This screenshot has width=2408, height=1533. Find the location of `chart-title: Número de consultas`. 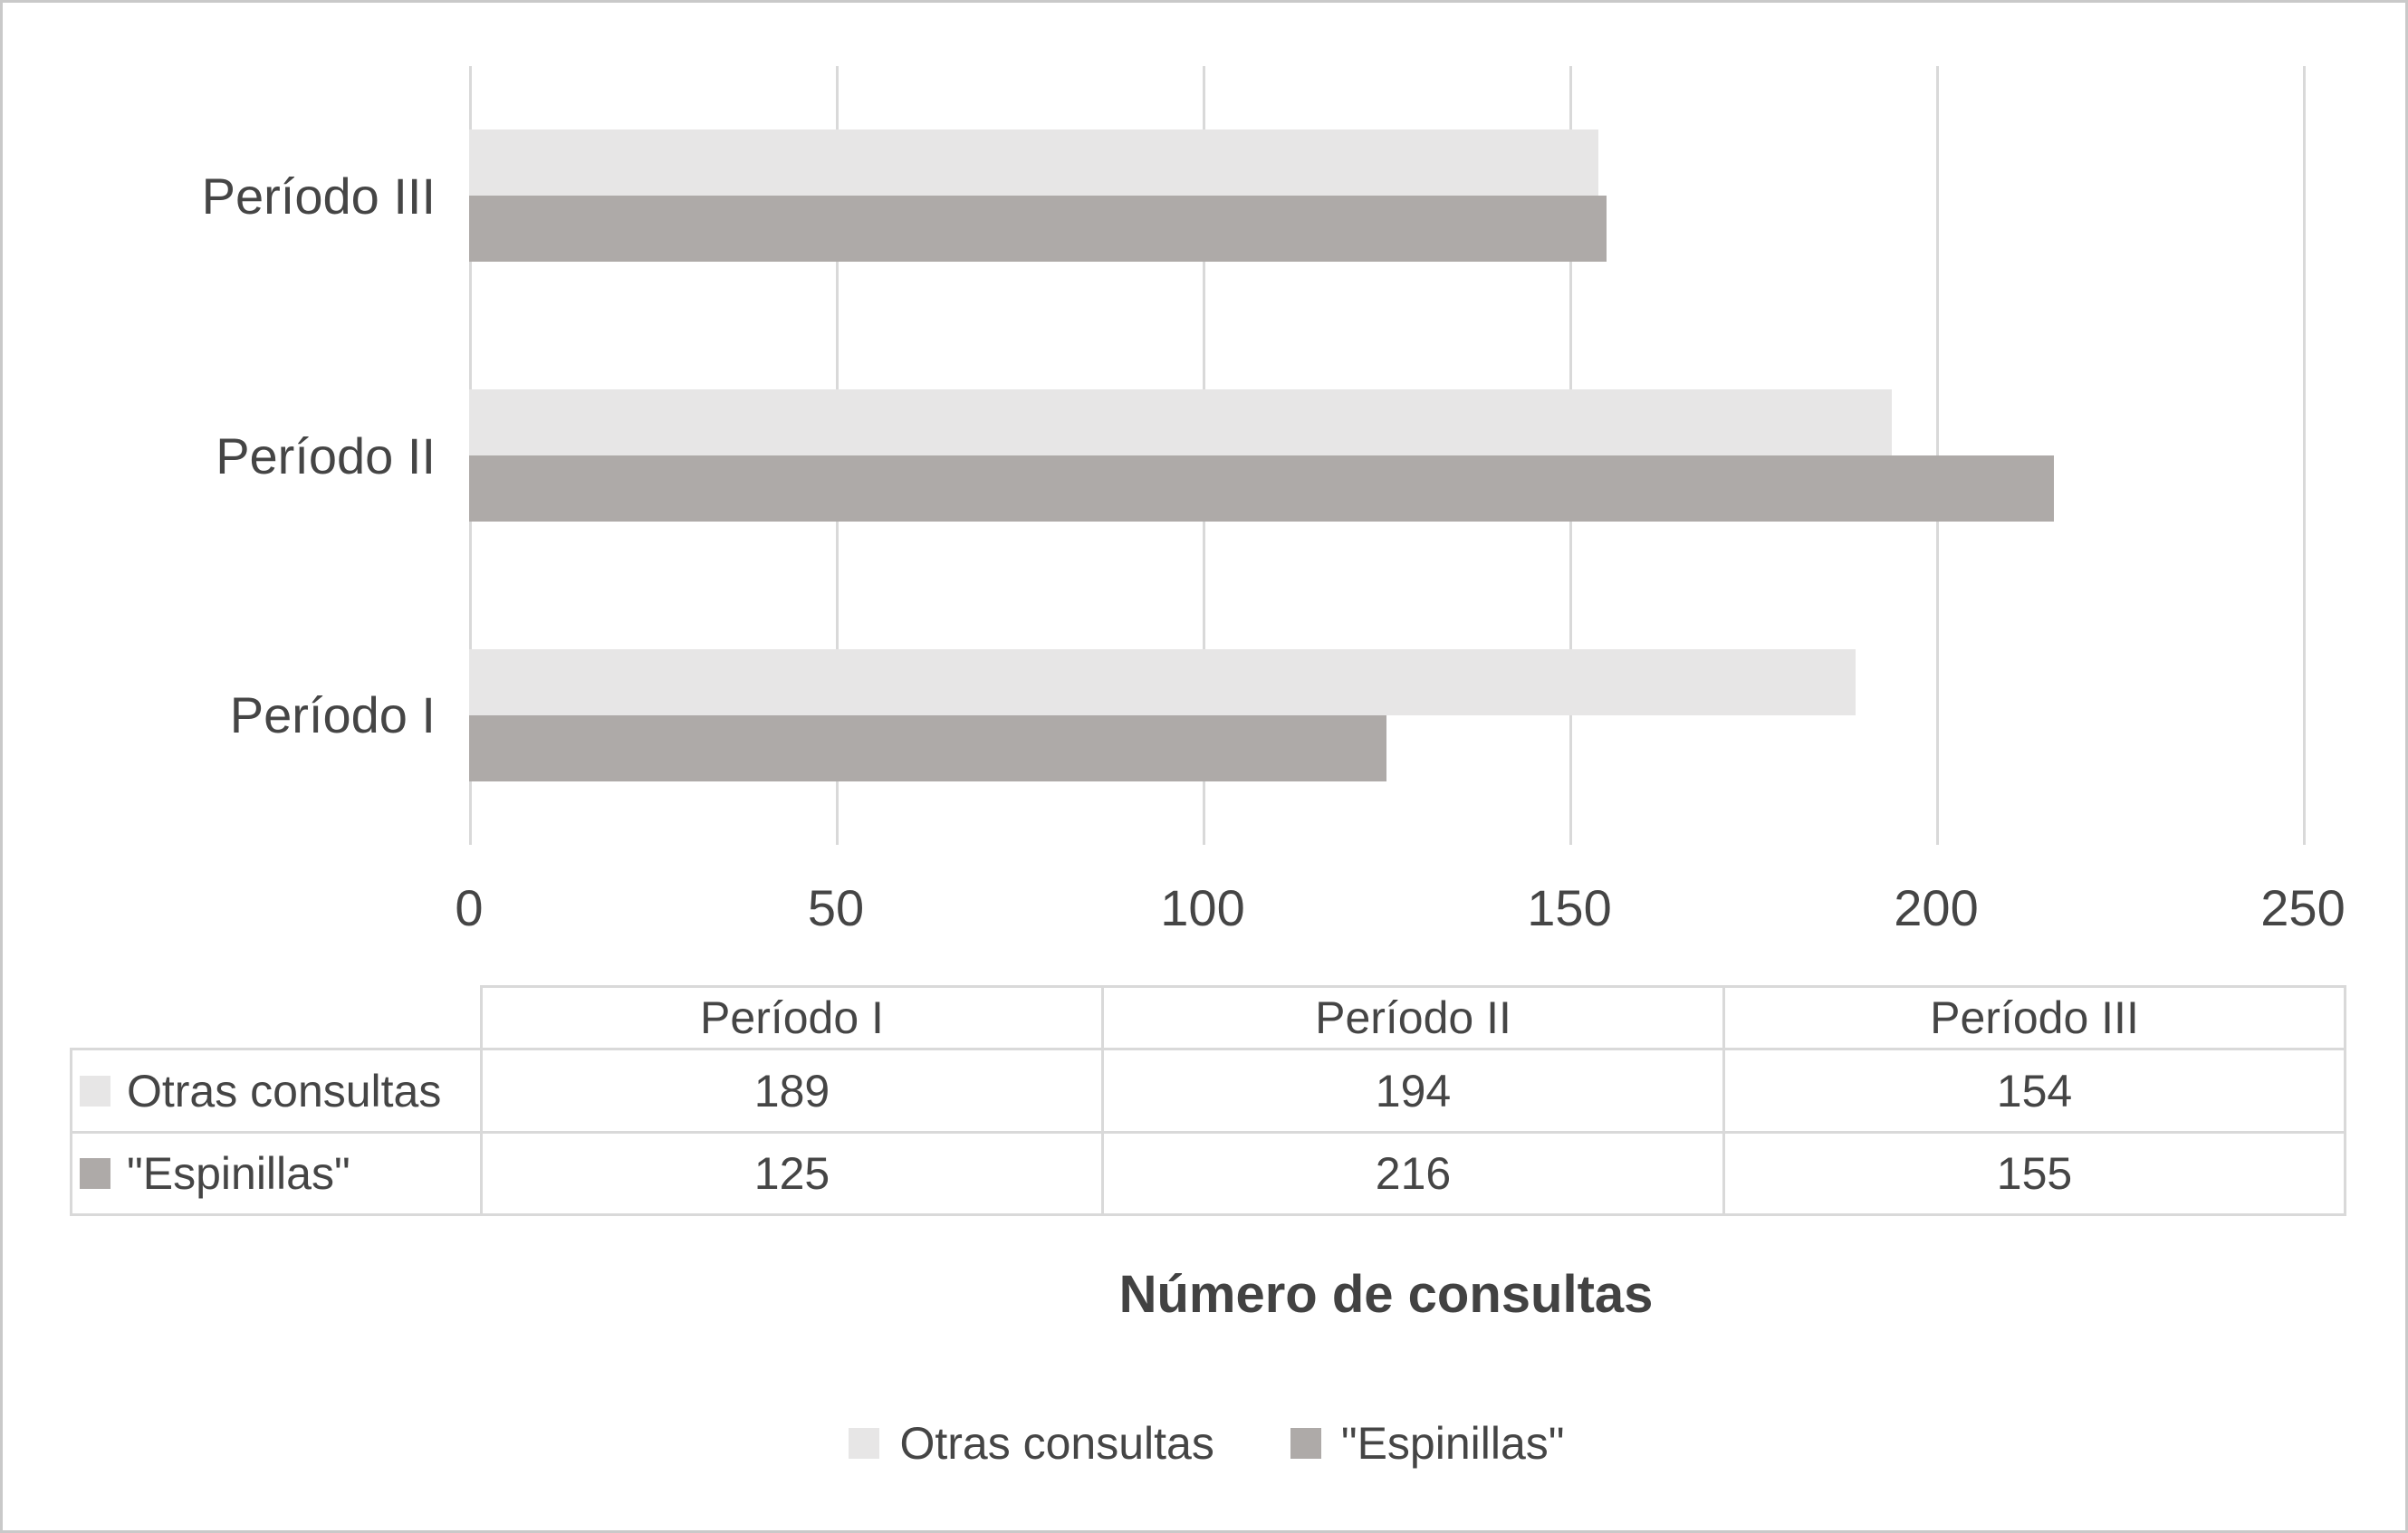

chart-title: Número de consultas is located at coordinates (1386, 1294).